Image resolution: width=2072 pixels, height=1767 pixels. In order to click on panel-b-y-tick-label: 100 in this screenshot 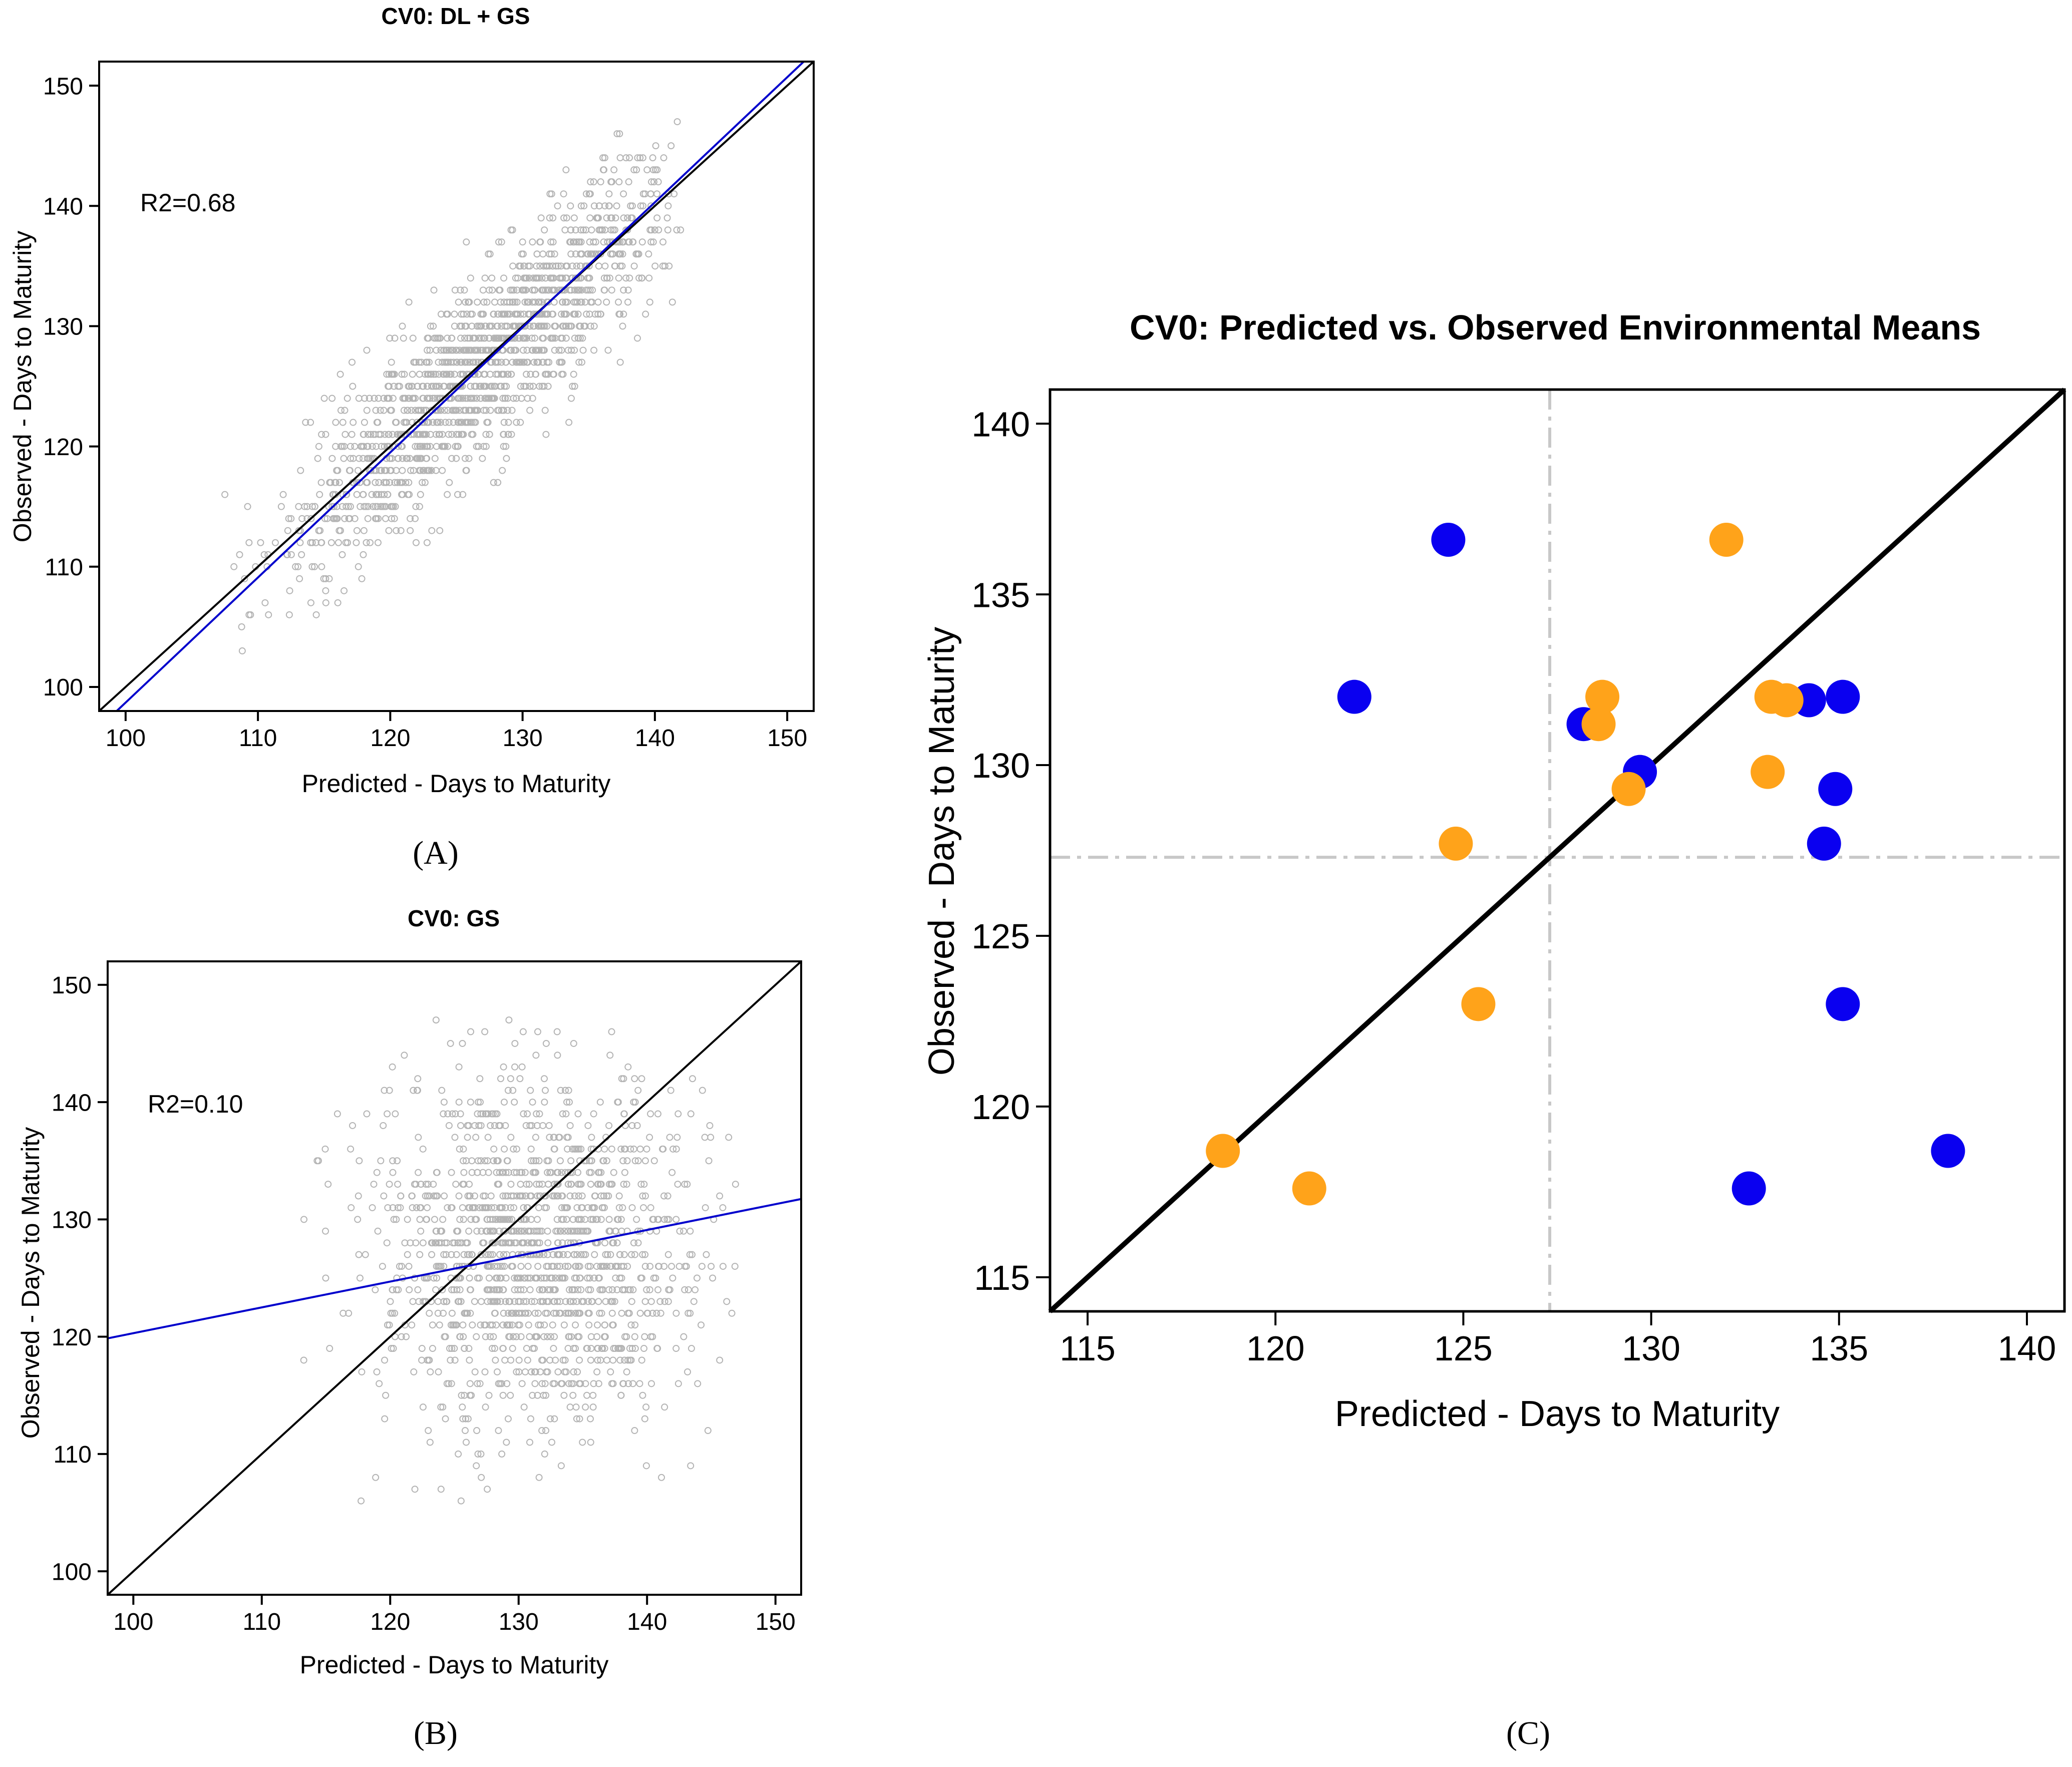, I will do `click(72, 1572)`.